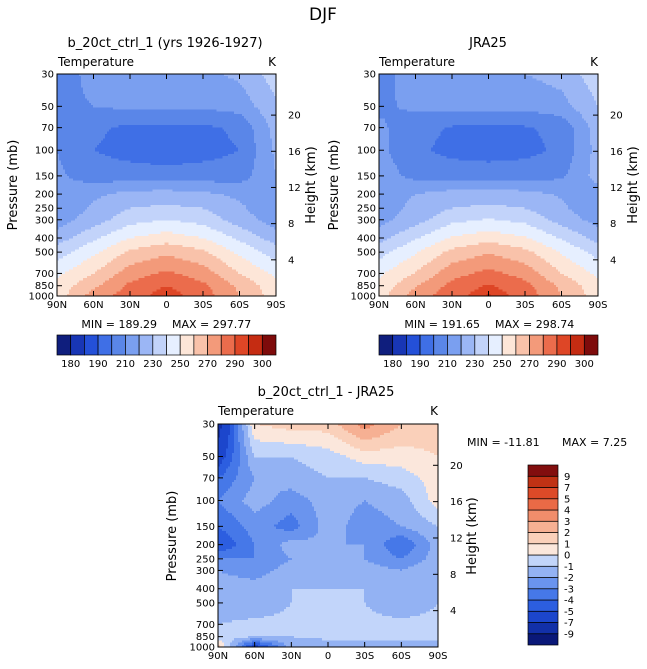  I want to click on x-tick-label: 90S, so click(597, 305).